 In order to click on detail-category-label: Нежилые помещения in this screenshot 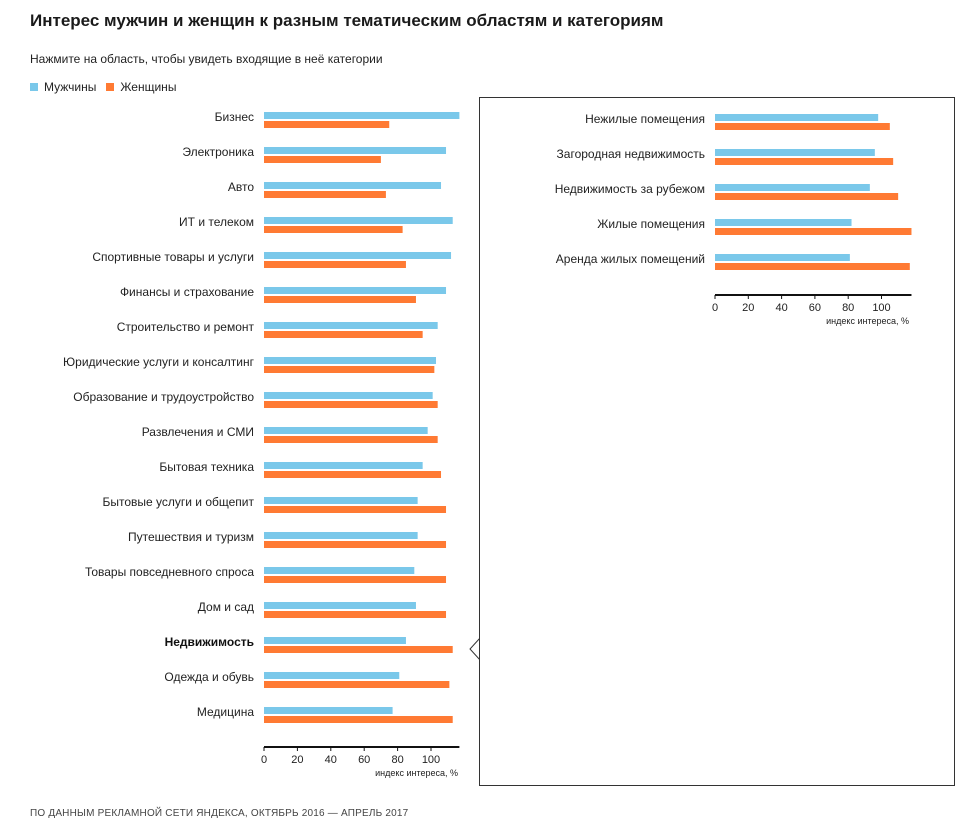, I will do `click(645, 119)`.